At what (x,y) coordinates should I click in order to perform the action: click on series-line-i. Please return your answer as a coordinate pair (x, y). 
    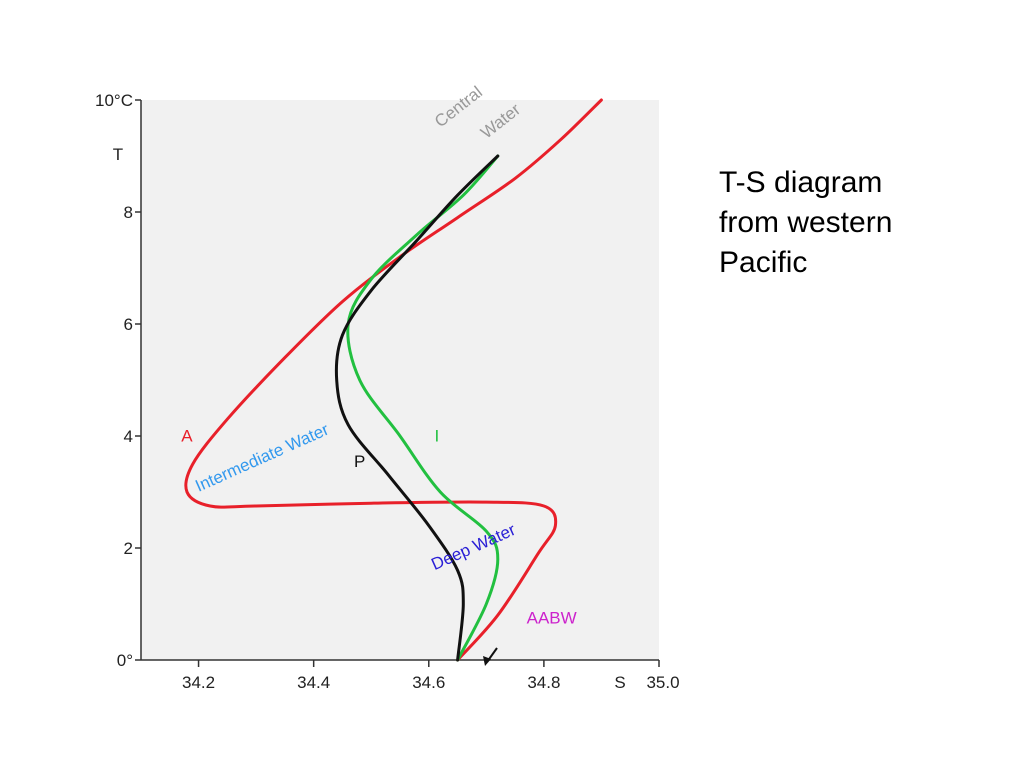
    Looking at the image, I should click on (423, 408).